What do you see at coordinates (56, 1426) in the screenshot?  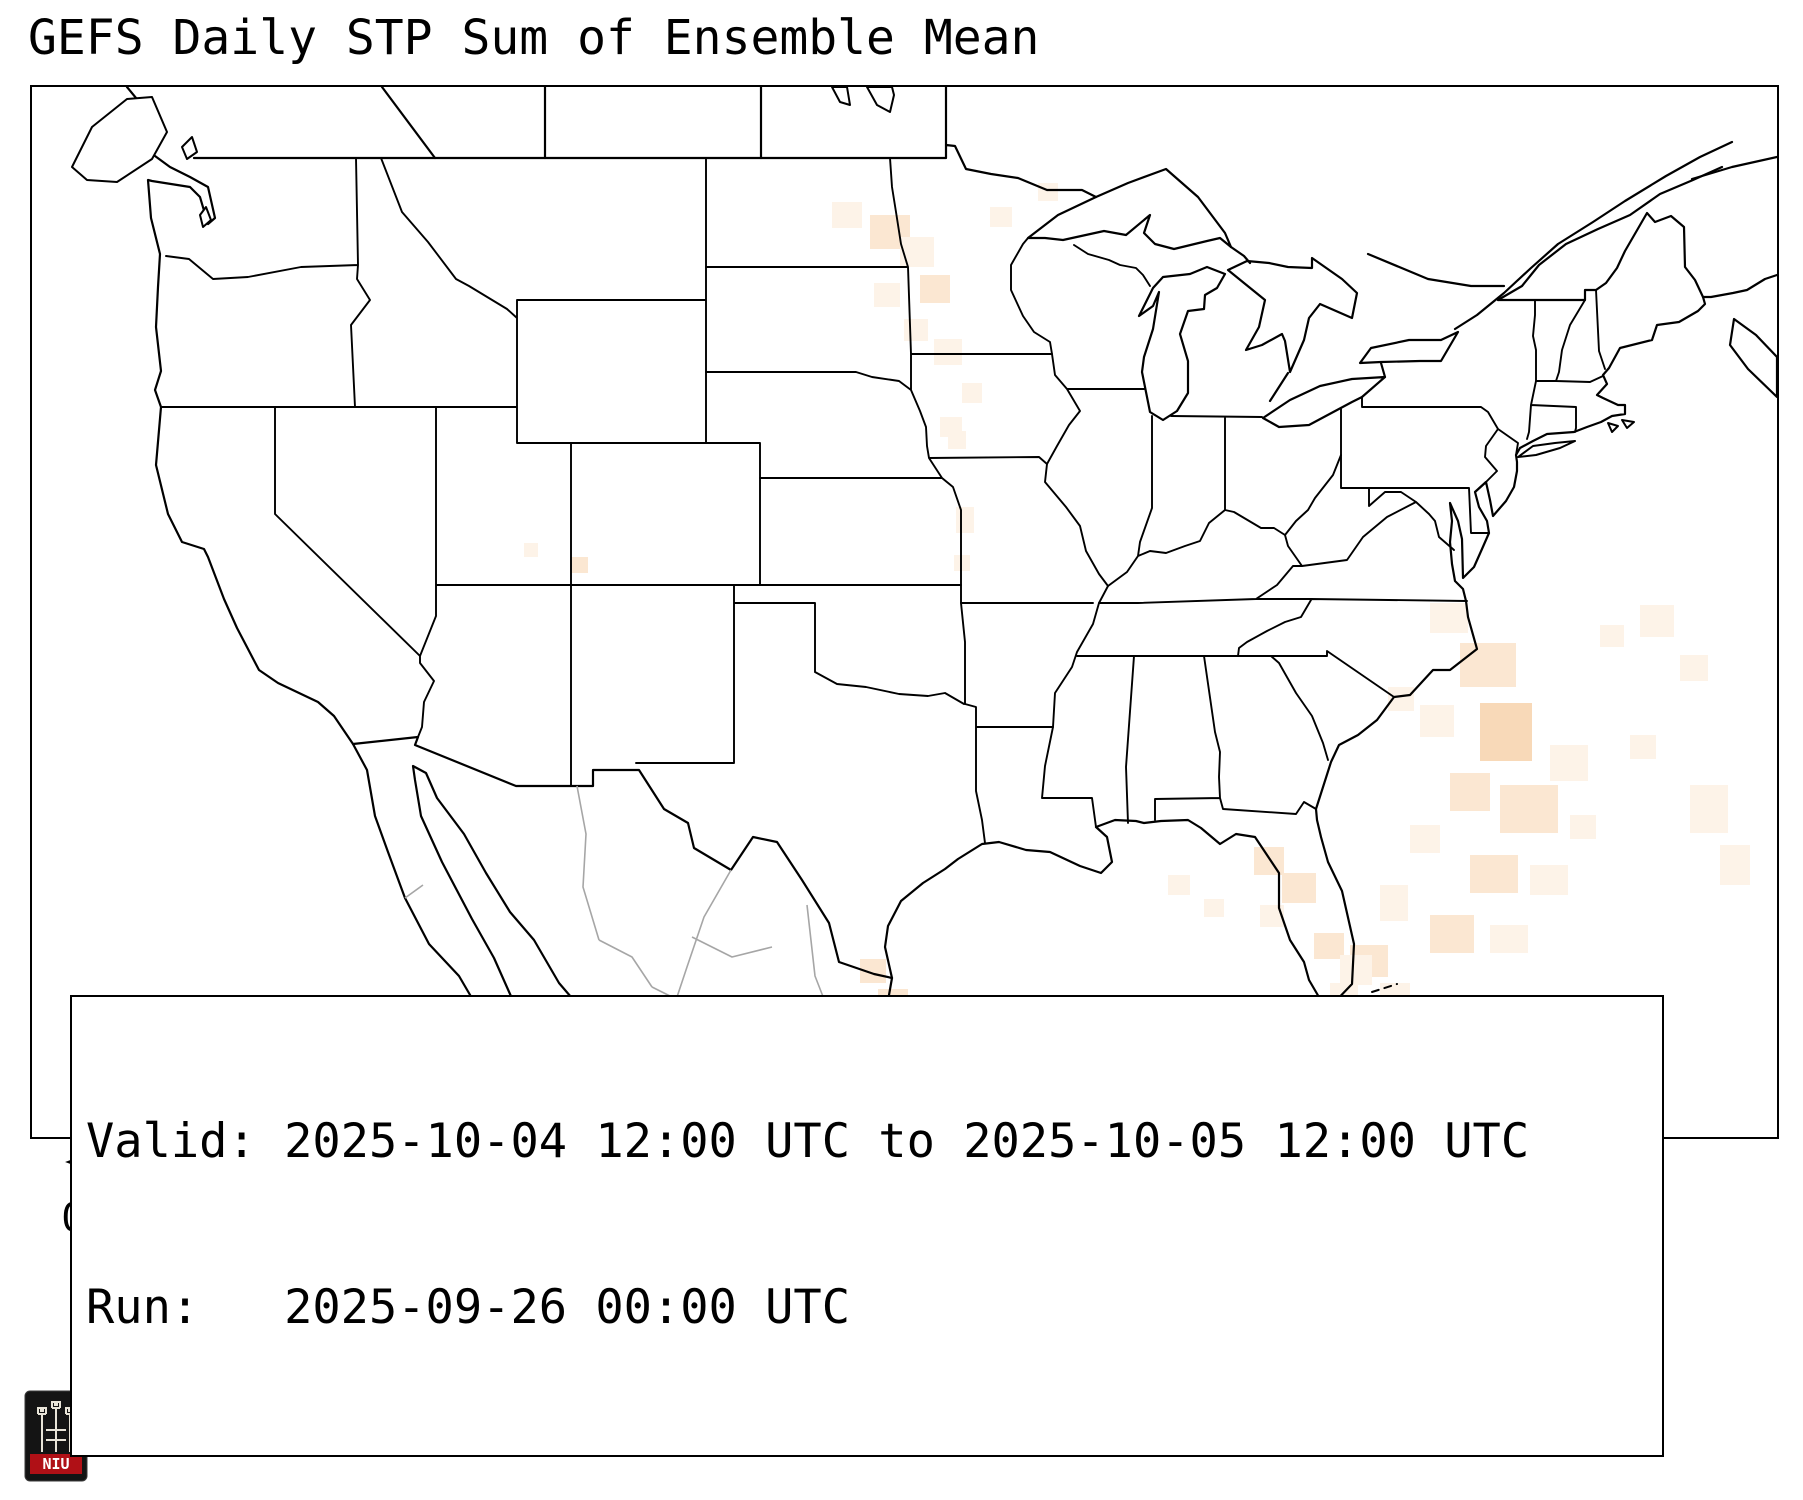 I see `castle-icon` at bounding box center [56, 1426].